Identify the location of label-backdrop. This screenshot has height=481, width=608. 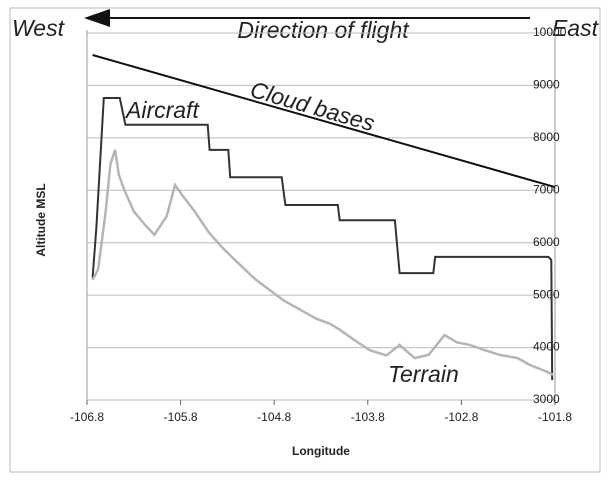
(322, 32).